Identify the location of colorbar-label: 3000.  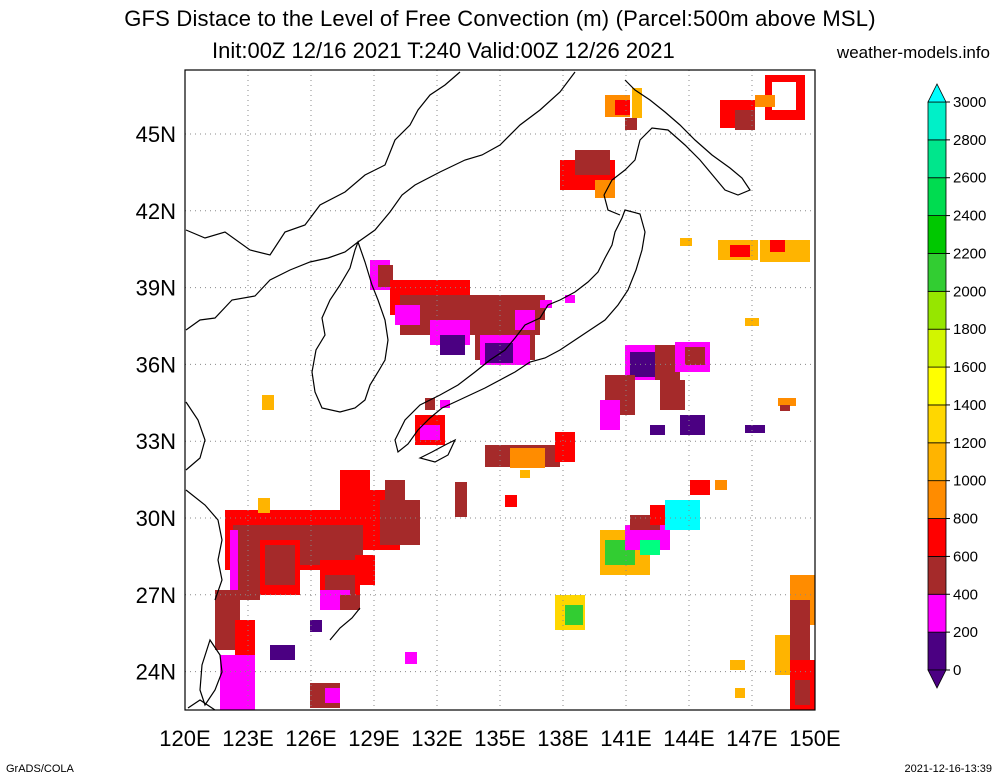
(969, 102).